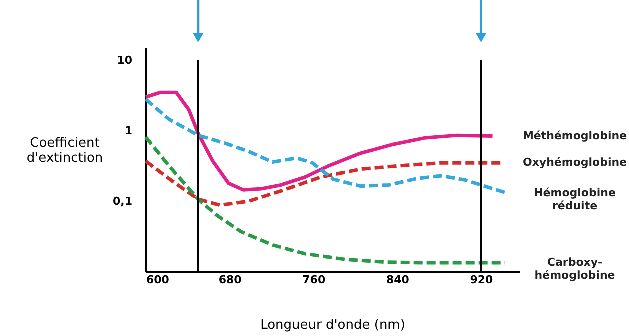 This screenshot has width=629, height=336. I want to click on x-axis-title: Longueur d'onde (nm), so click(333, 325).